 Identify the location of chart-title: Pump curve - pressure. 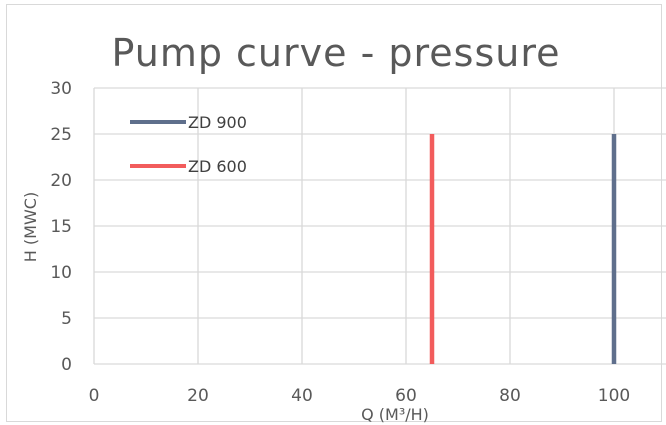
(335, 53).